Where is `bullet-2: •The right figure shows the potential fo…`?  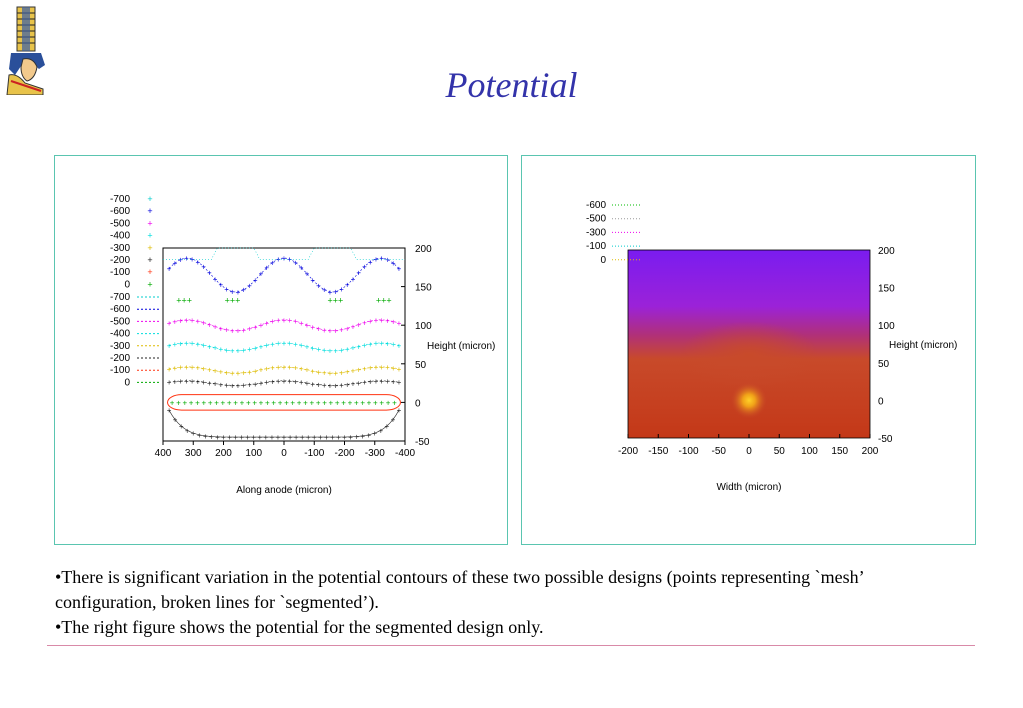
bullet-2: •The right figure shows the potential fo… is located at coordinates (299, 627).